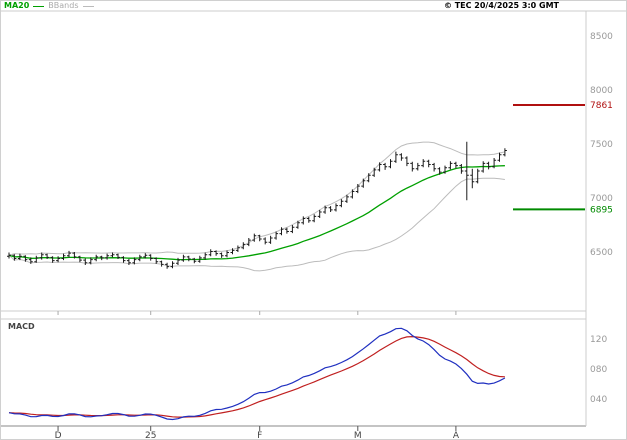 The height and width of the screenshot is (440, 627). Describe the element at coordinates (601, 91) in the screenshot. I see `price-axis-label: 8000` at that location.